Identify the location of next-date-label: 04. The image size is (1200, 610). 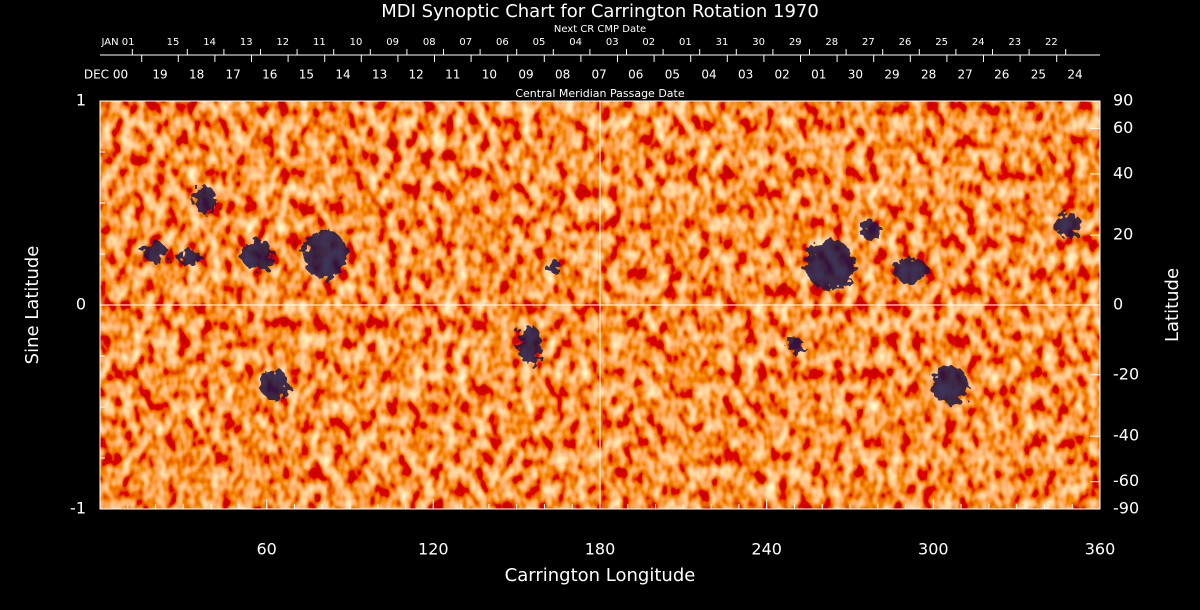
(575, 42).